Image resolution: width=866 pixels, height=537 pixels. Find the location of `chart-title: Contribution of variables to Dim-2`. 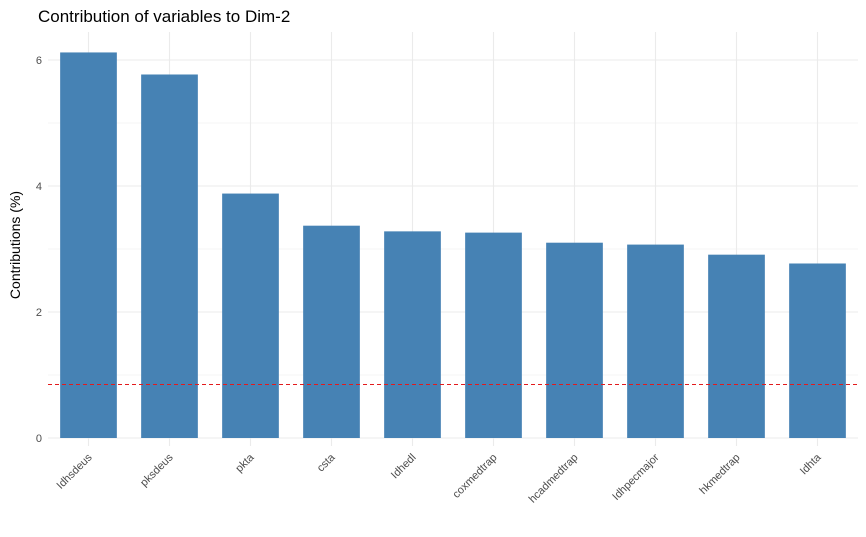

chart-title: Contribution of variables to Dim-2 is located at coordinates (164, 16).